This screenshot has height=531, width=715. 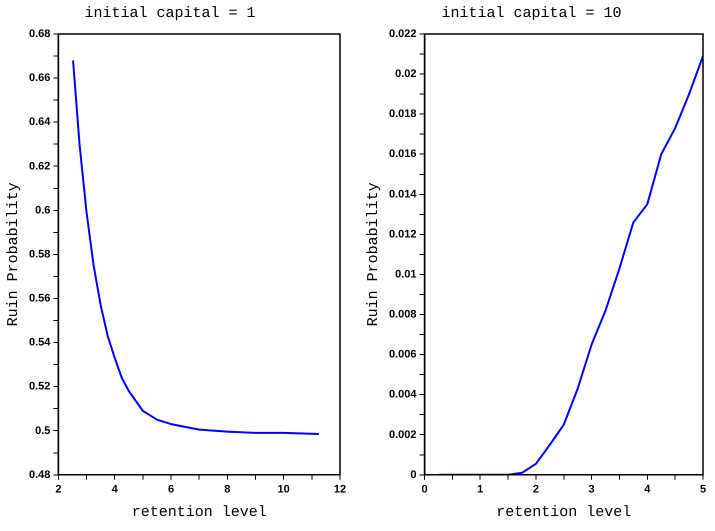 What do you see at coordinates (170, 13) in the screenshot?
I see `chart-title: initial capital = 1` at bounding box center [170, 13].